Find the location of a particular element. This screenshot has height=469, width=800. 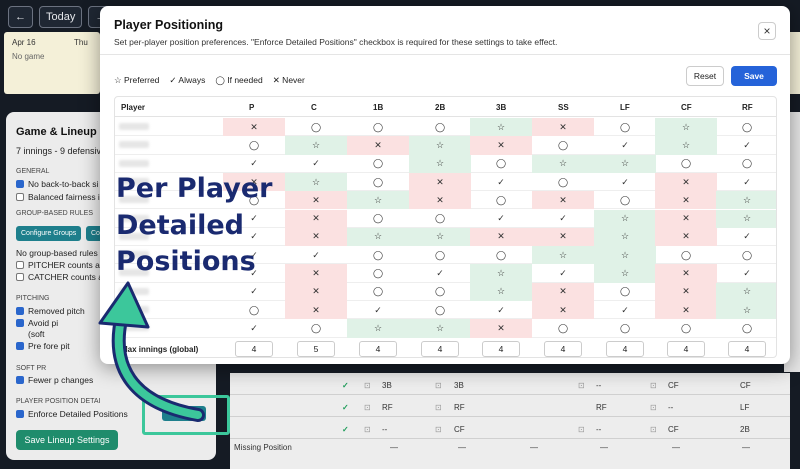

prev-week-button: ← is located at coordinates (20, 17).